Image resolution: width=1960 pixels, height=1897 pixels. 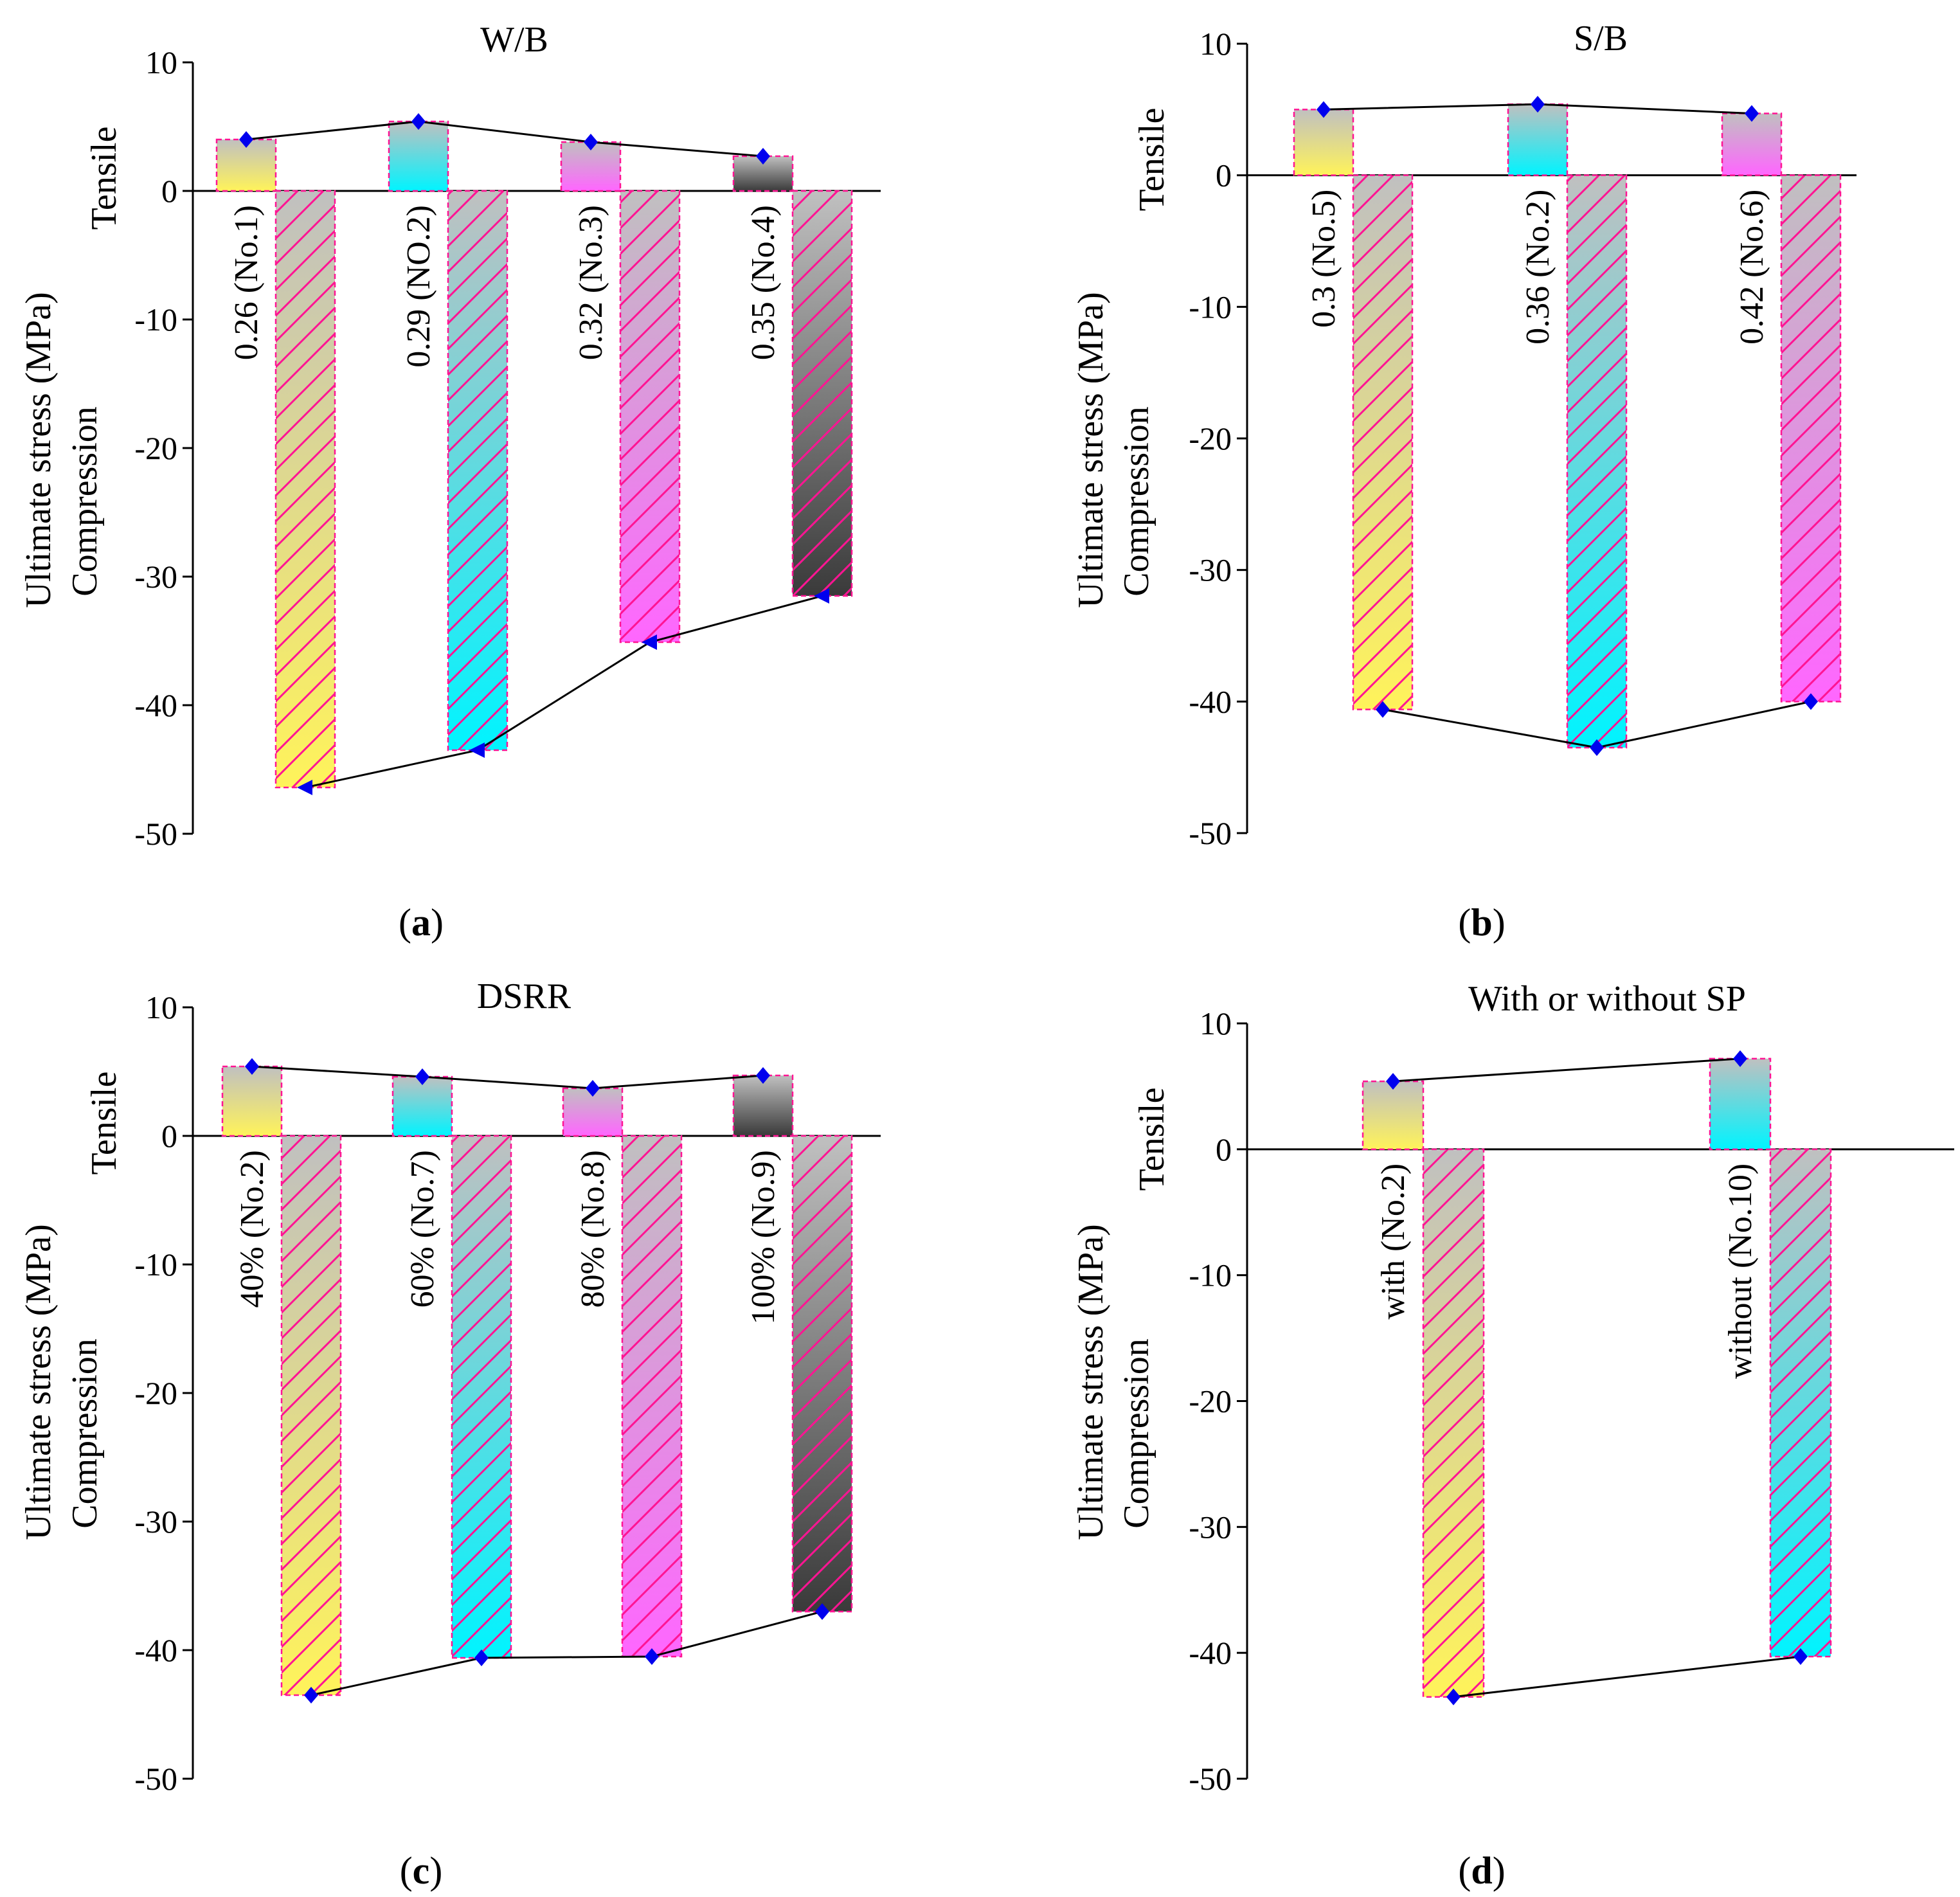 What do you see at coordinates (1752, 267) in the screenshot?
I see `category-label: 0.42 (No.6)` at bounding box center [1752, 267].